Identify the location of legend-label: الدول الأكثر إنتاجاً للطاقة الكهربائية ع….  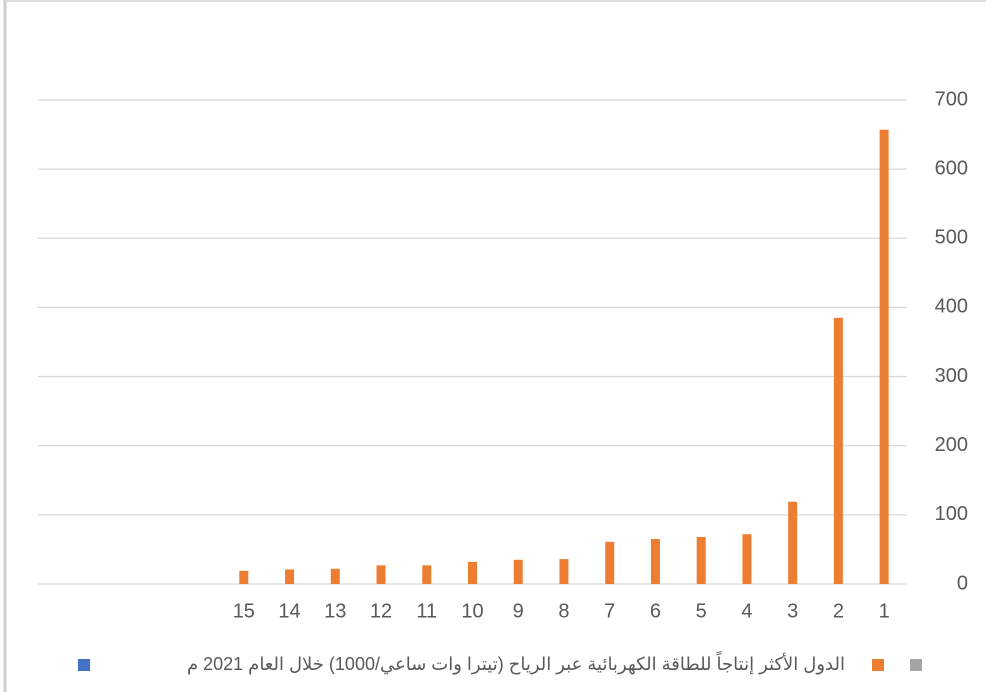
(516, 663).